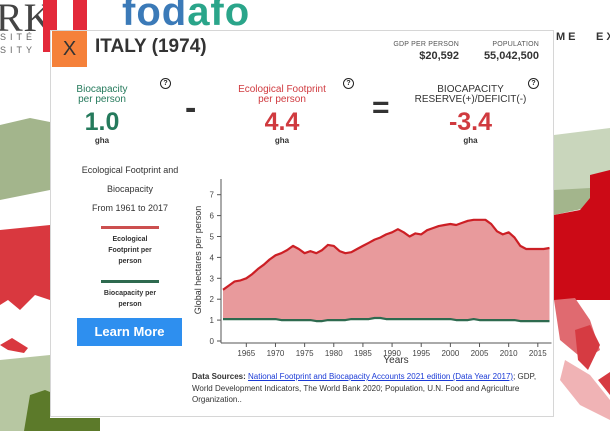 The width and height of the screenshot is (610, 431). What do you see at coordinates (386, 254) in the screenshot?
I see `footprint-line` at bounding box center [386, 254].